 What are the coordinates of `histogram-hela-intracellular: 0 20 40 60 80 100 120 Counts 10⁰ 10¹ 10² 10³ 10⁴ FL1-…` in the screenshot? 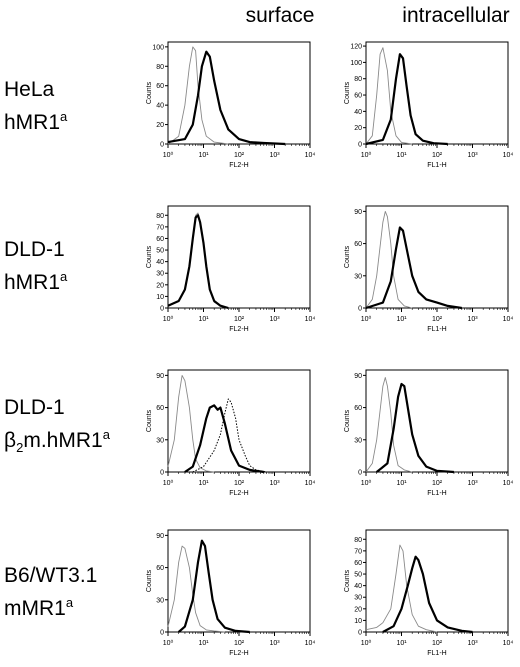 It's located at (429, 105).